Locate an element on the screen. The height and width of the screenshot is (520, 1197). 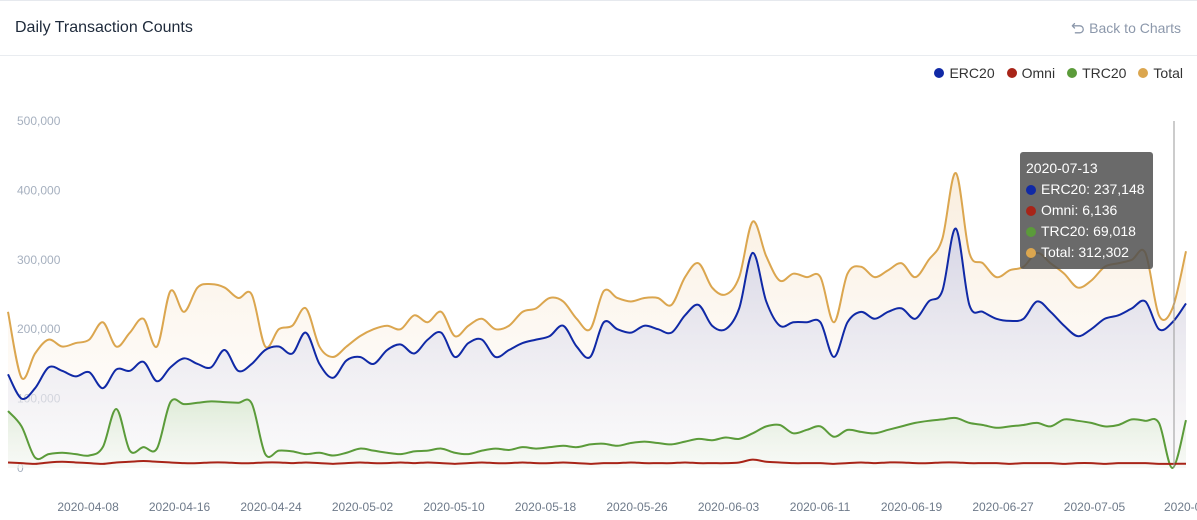
tooltip-row-omni: Omni: 6,136 is located at coordinates (1085, 210).